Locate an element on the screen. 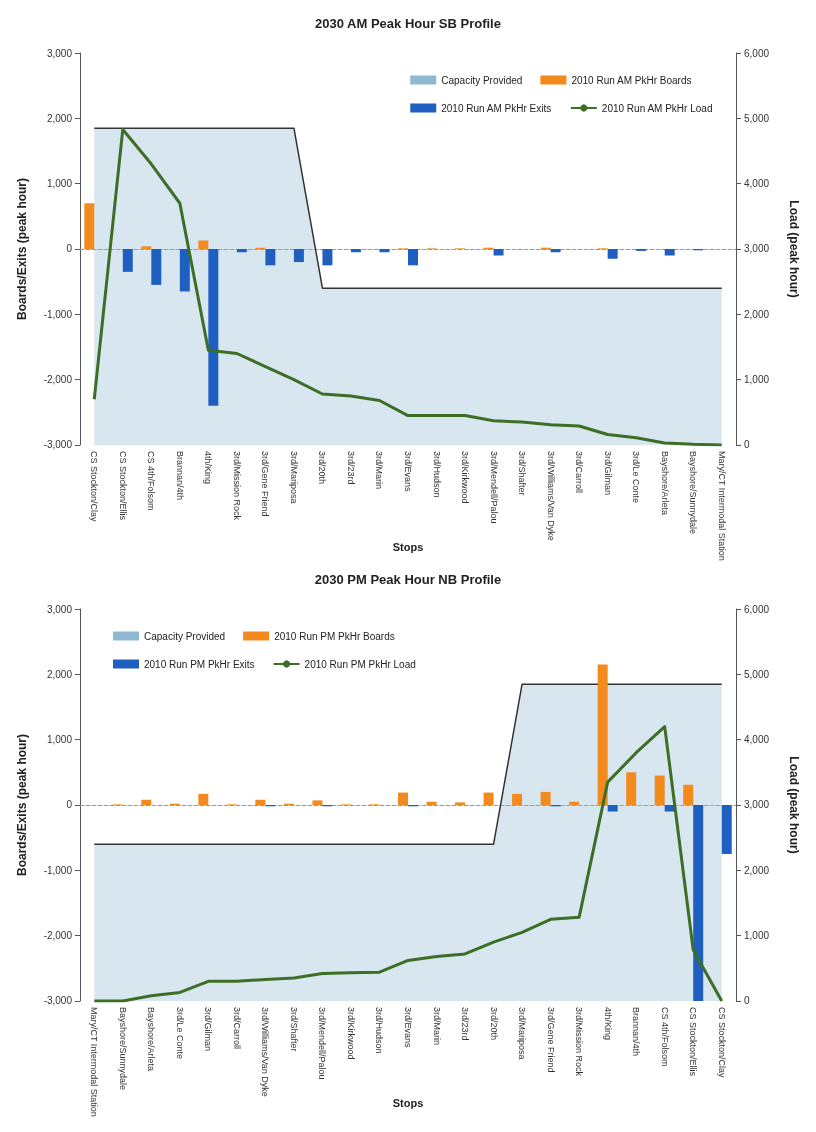 Image resolution: width=816 pixels, height=1132 pixels. y-tick-label: 1,000 is located at coordinates (59, 740).